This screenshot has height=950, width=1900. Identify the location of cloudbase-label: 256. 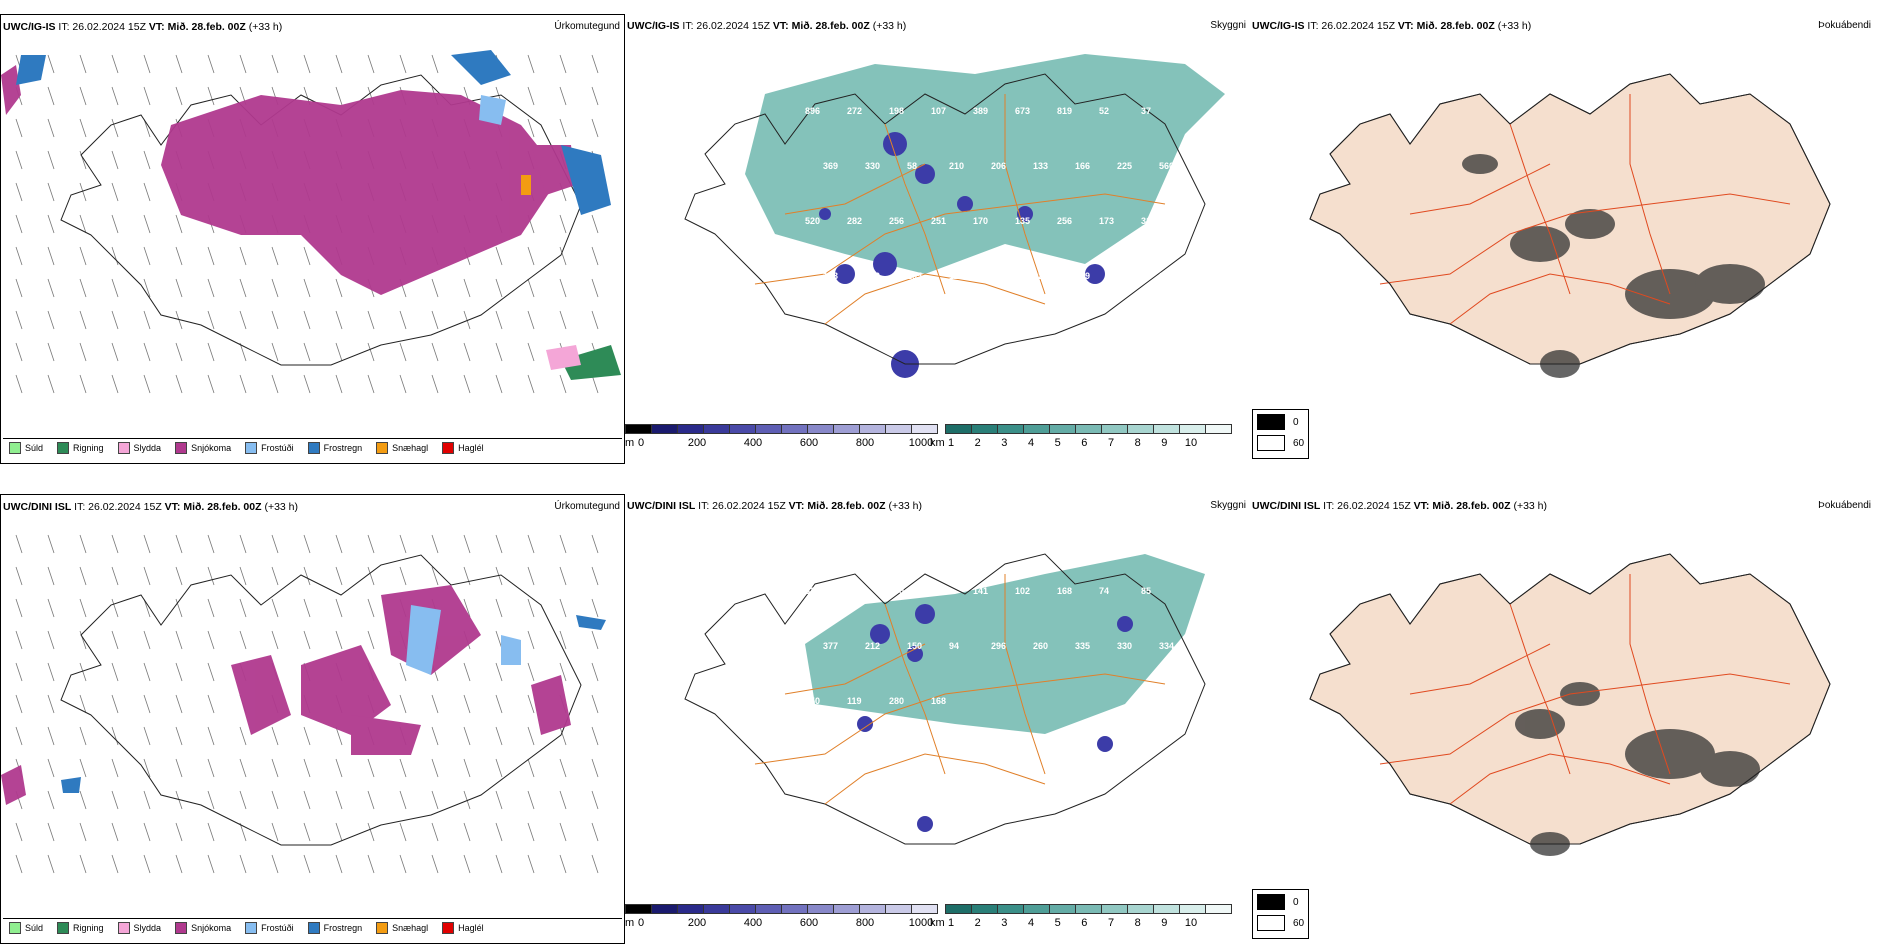
(1064, 221).